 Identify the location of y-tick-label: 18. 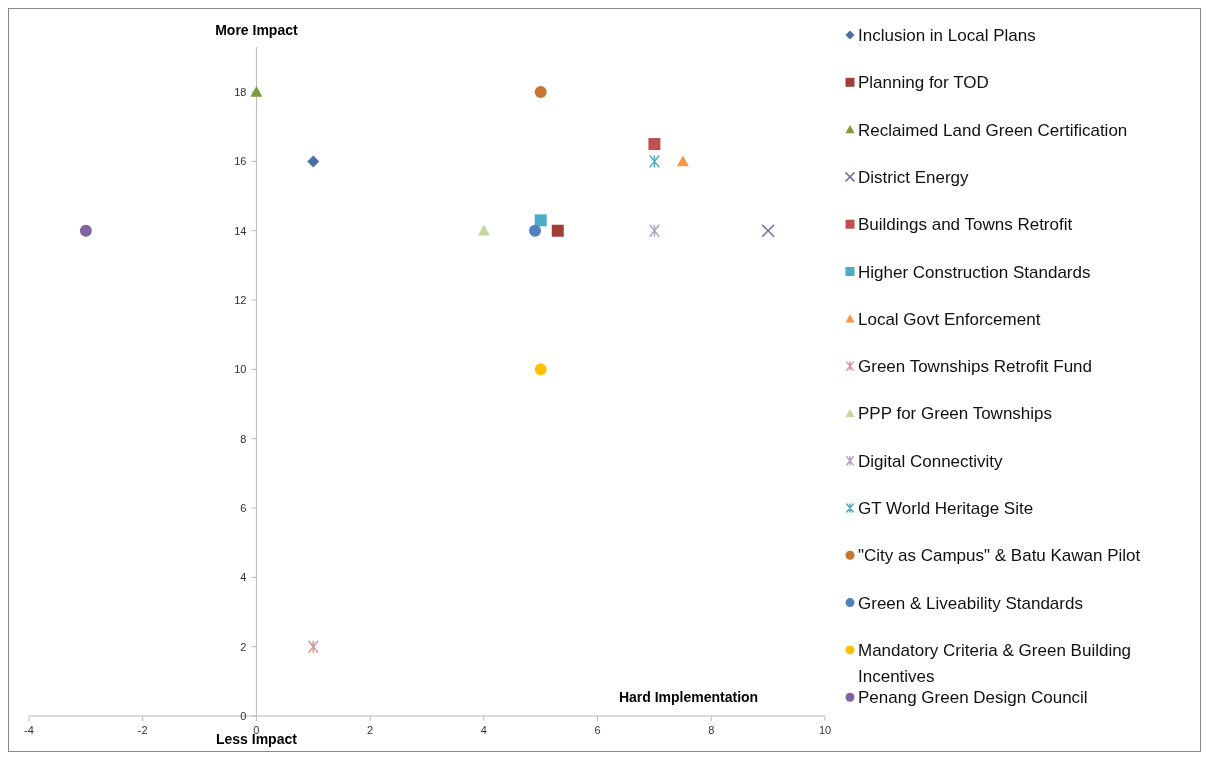
(240, 92).